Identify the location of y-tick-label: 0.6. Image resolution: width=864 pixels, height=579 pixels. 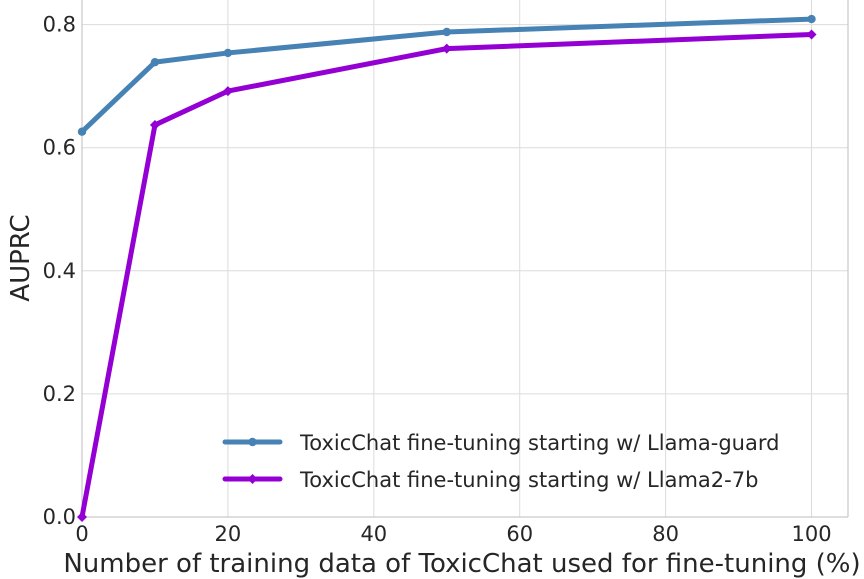
(59, 148).